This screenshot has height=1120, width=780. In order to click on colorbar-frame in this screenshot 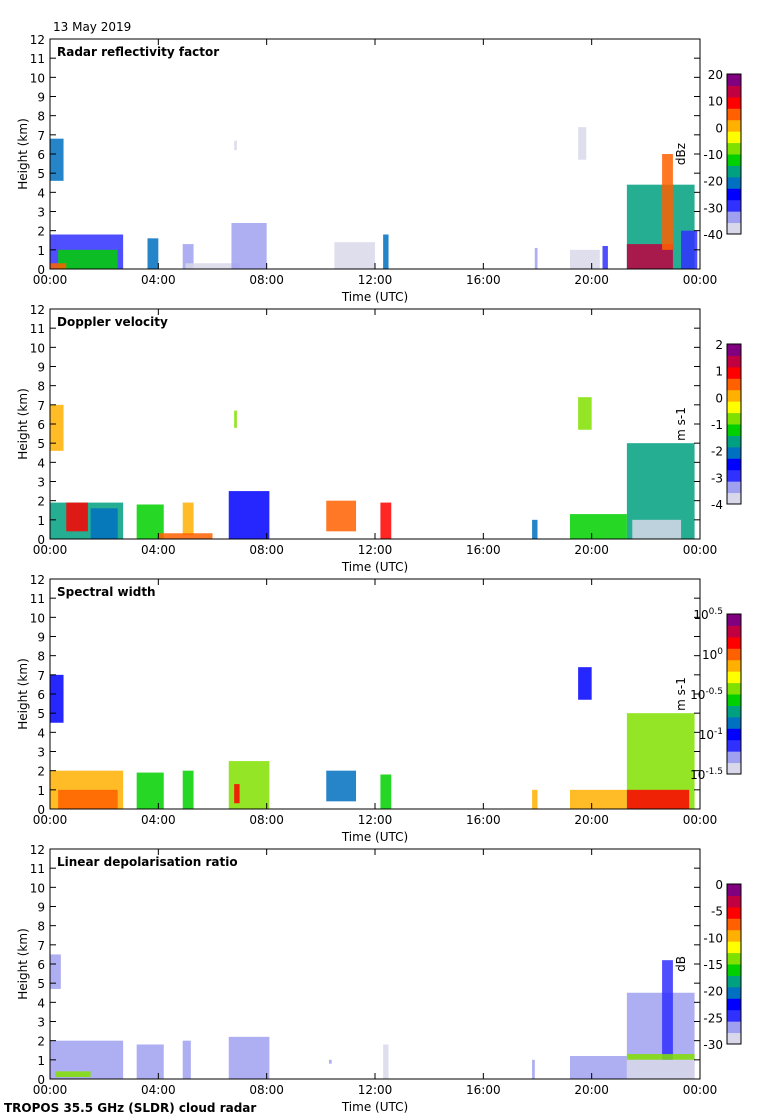, I will do `click(734, 424)`.